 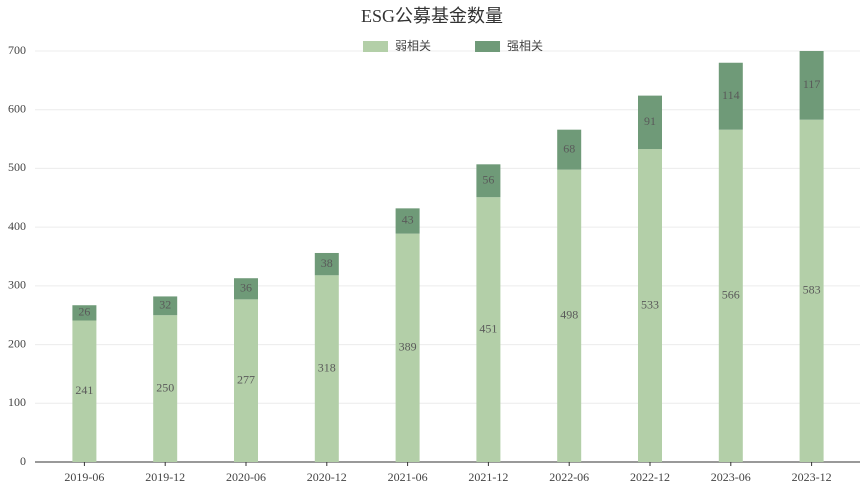 What do you see at coordinates (731, 477) in the screenshot?
I see `x-tick-label: 2023-06` at bounding box center [731, 477].